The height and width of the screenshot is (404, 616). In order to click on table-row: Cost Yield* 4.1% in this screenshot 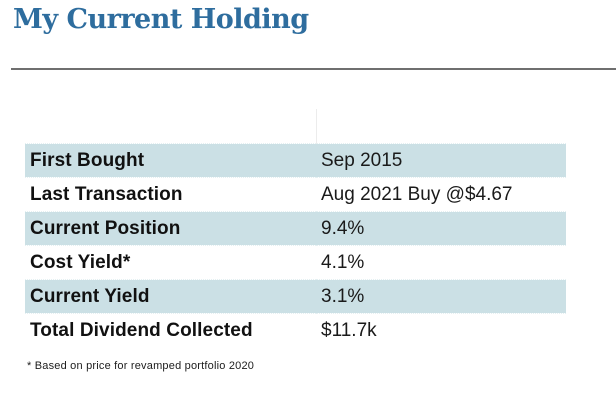, I will do `click(295, 262)`.